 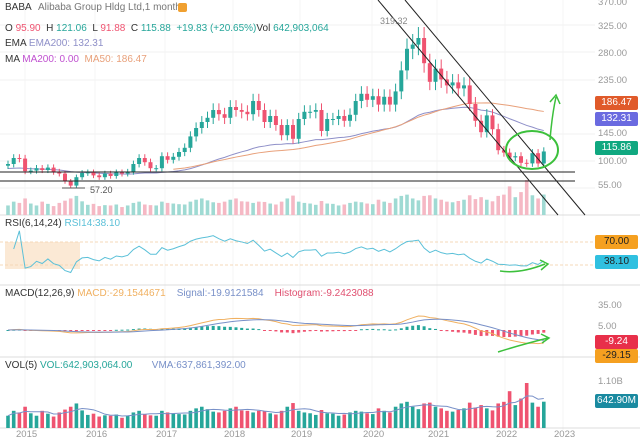 What do you see at coordinates (50, 28) in the screenshot?
I see `high-label: H` at bounding box center [50, 28].